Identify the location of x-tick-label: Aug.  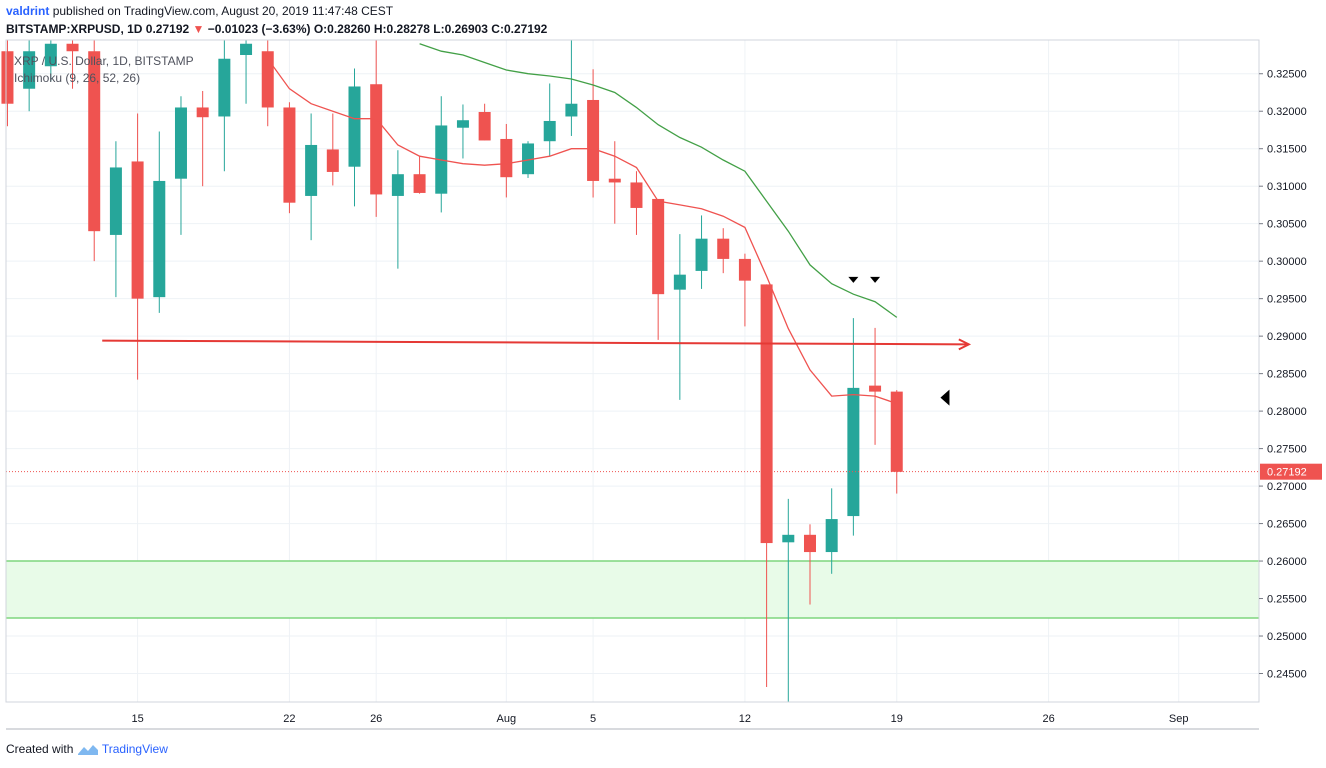
(507, 719).